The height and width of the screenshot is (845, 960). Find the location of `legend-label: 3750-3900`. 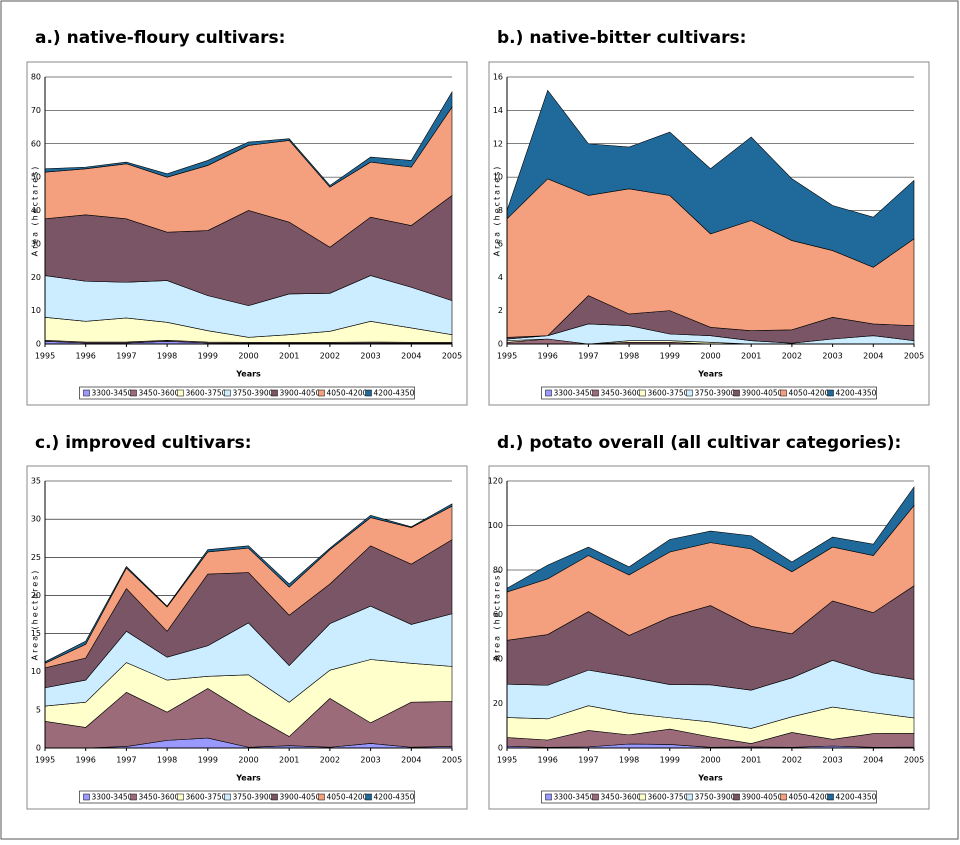

legend-label: 3750-3900 is located at coordinates (715, 797).